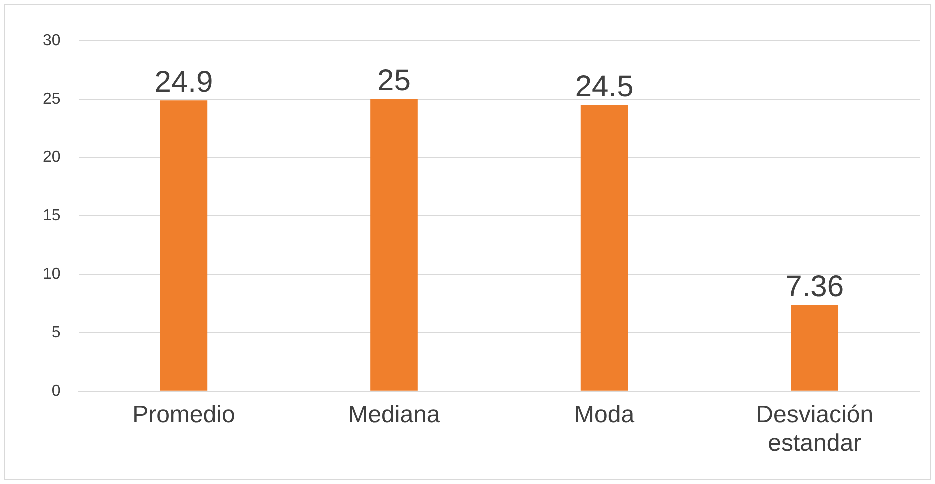  Describe the element at coordinates (184, 414) in the screenshot. I see `x-tick-label: Promedio` at that location.